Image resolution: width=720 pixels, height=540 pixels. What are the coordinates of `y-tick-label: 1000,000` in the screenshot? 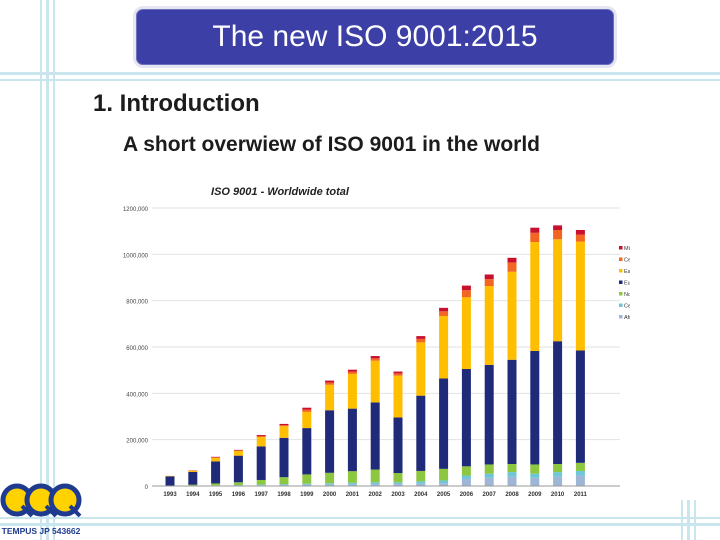 It's located at (136, 256).